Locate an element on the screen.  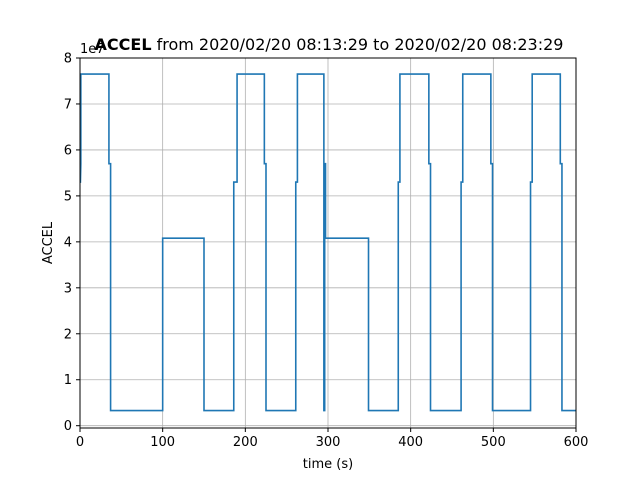
x-tick-label: 300 is located at coordinates (328, 442).